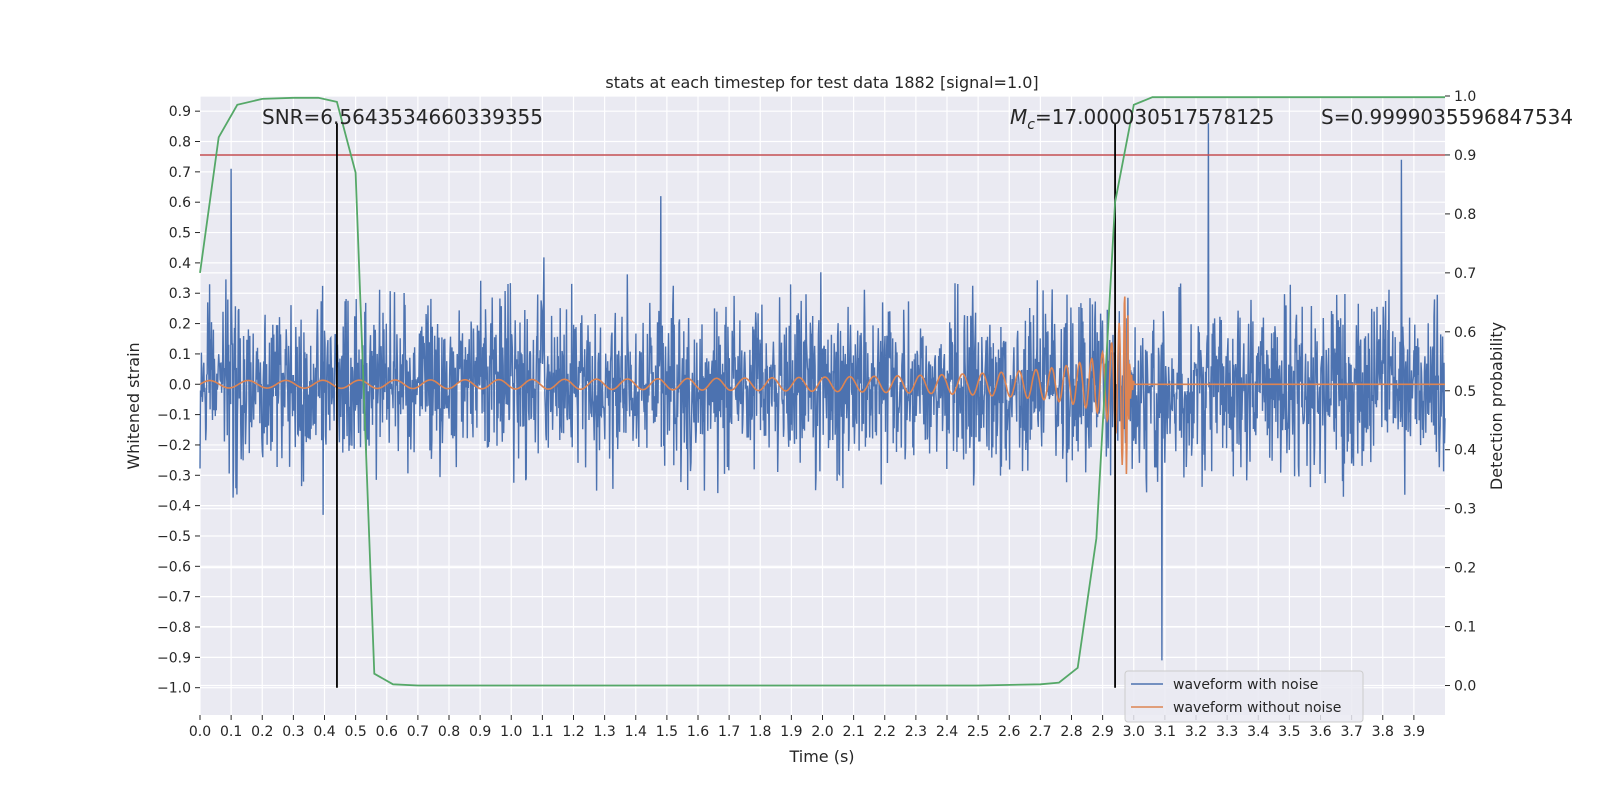 This screenshot has width=1600, height=800. Describe the element at coordinates (449, 732) in the screenshot. I see `x-tick-label: 0.8` at that location.